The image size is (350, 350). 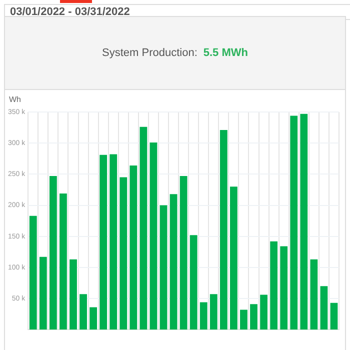 I want to click on text: System Production:, so click(x=150, y=53).